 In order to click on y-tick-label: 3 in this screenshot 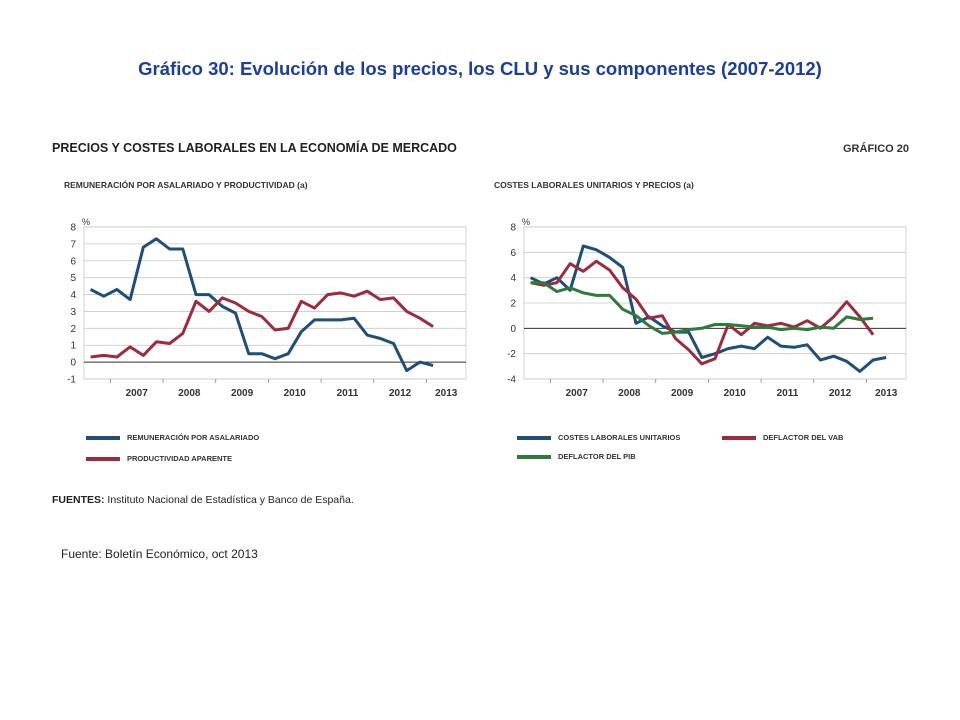, I will do `click(73, 312)`.